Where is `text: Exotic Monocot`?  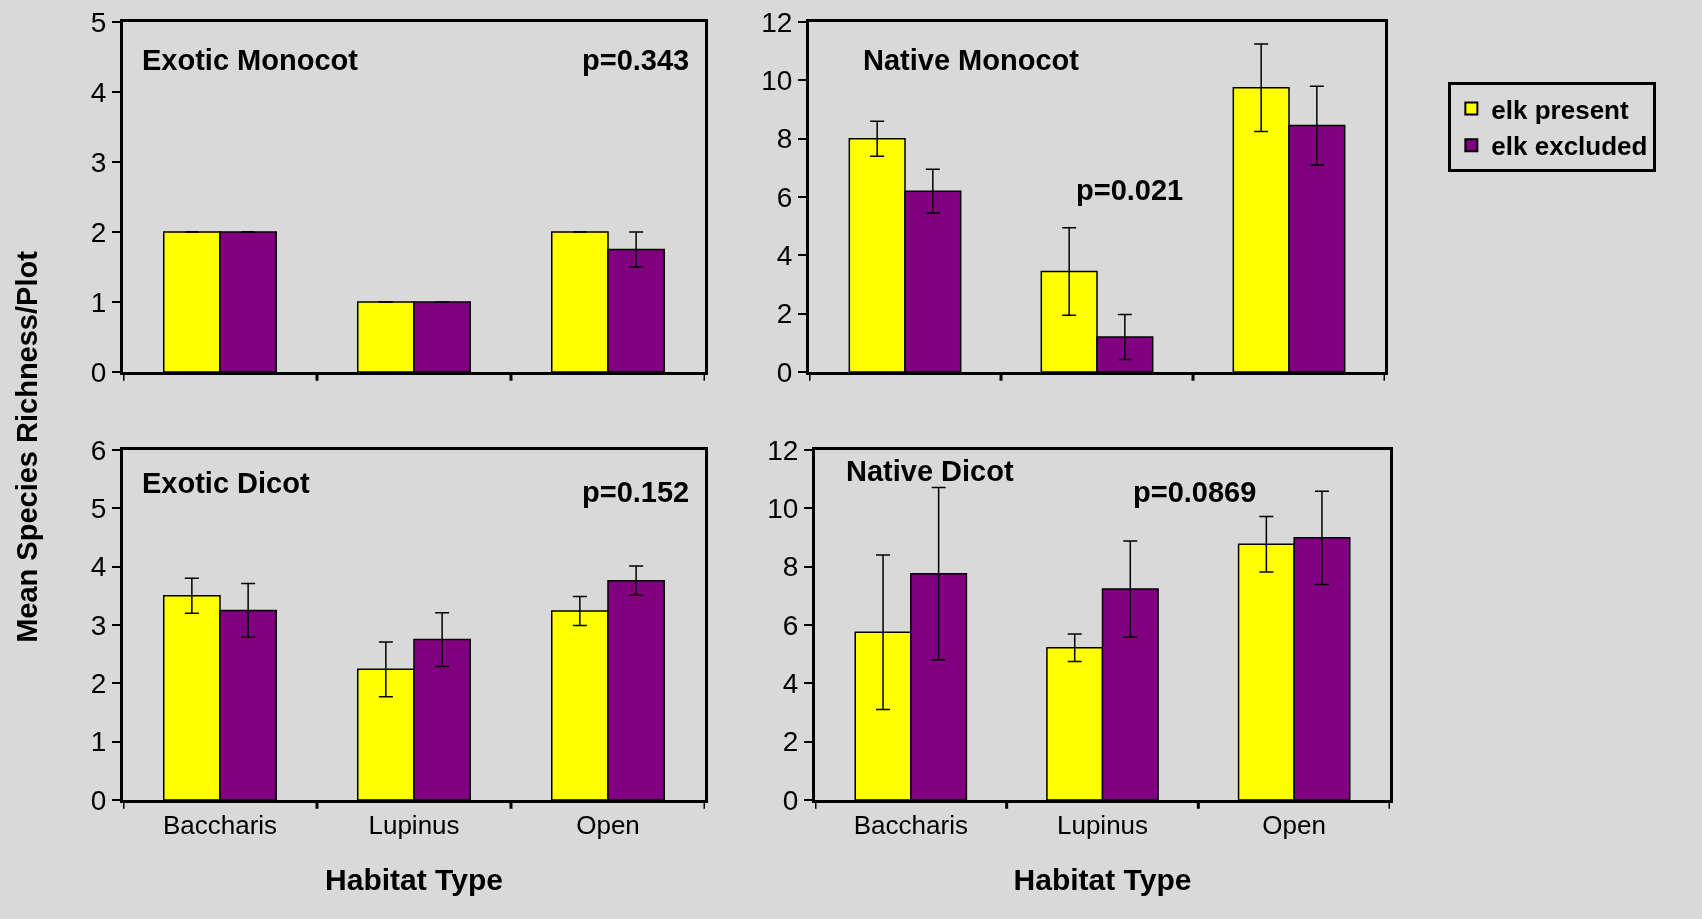 text: Exotic Monocot is located at coordinates (250, 60).